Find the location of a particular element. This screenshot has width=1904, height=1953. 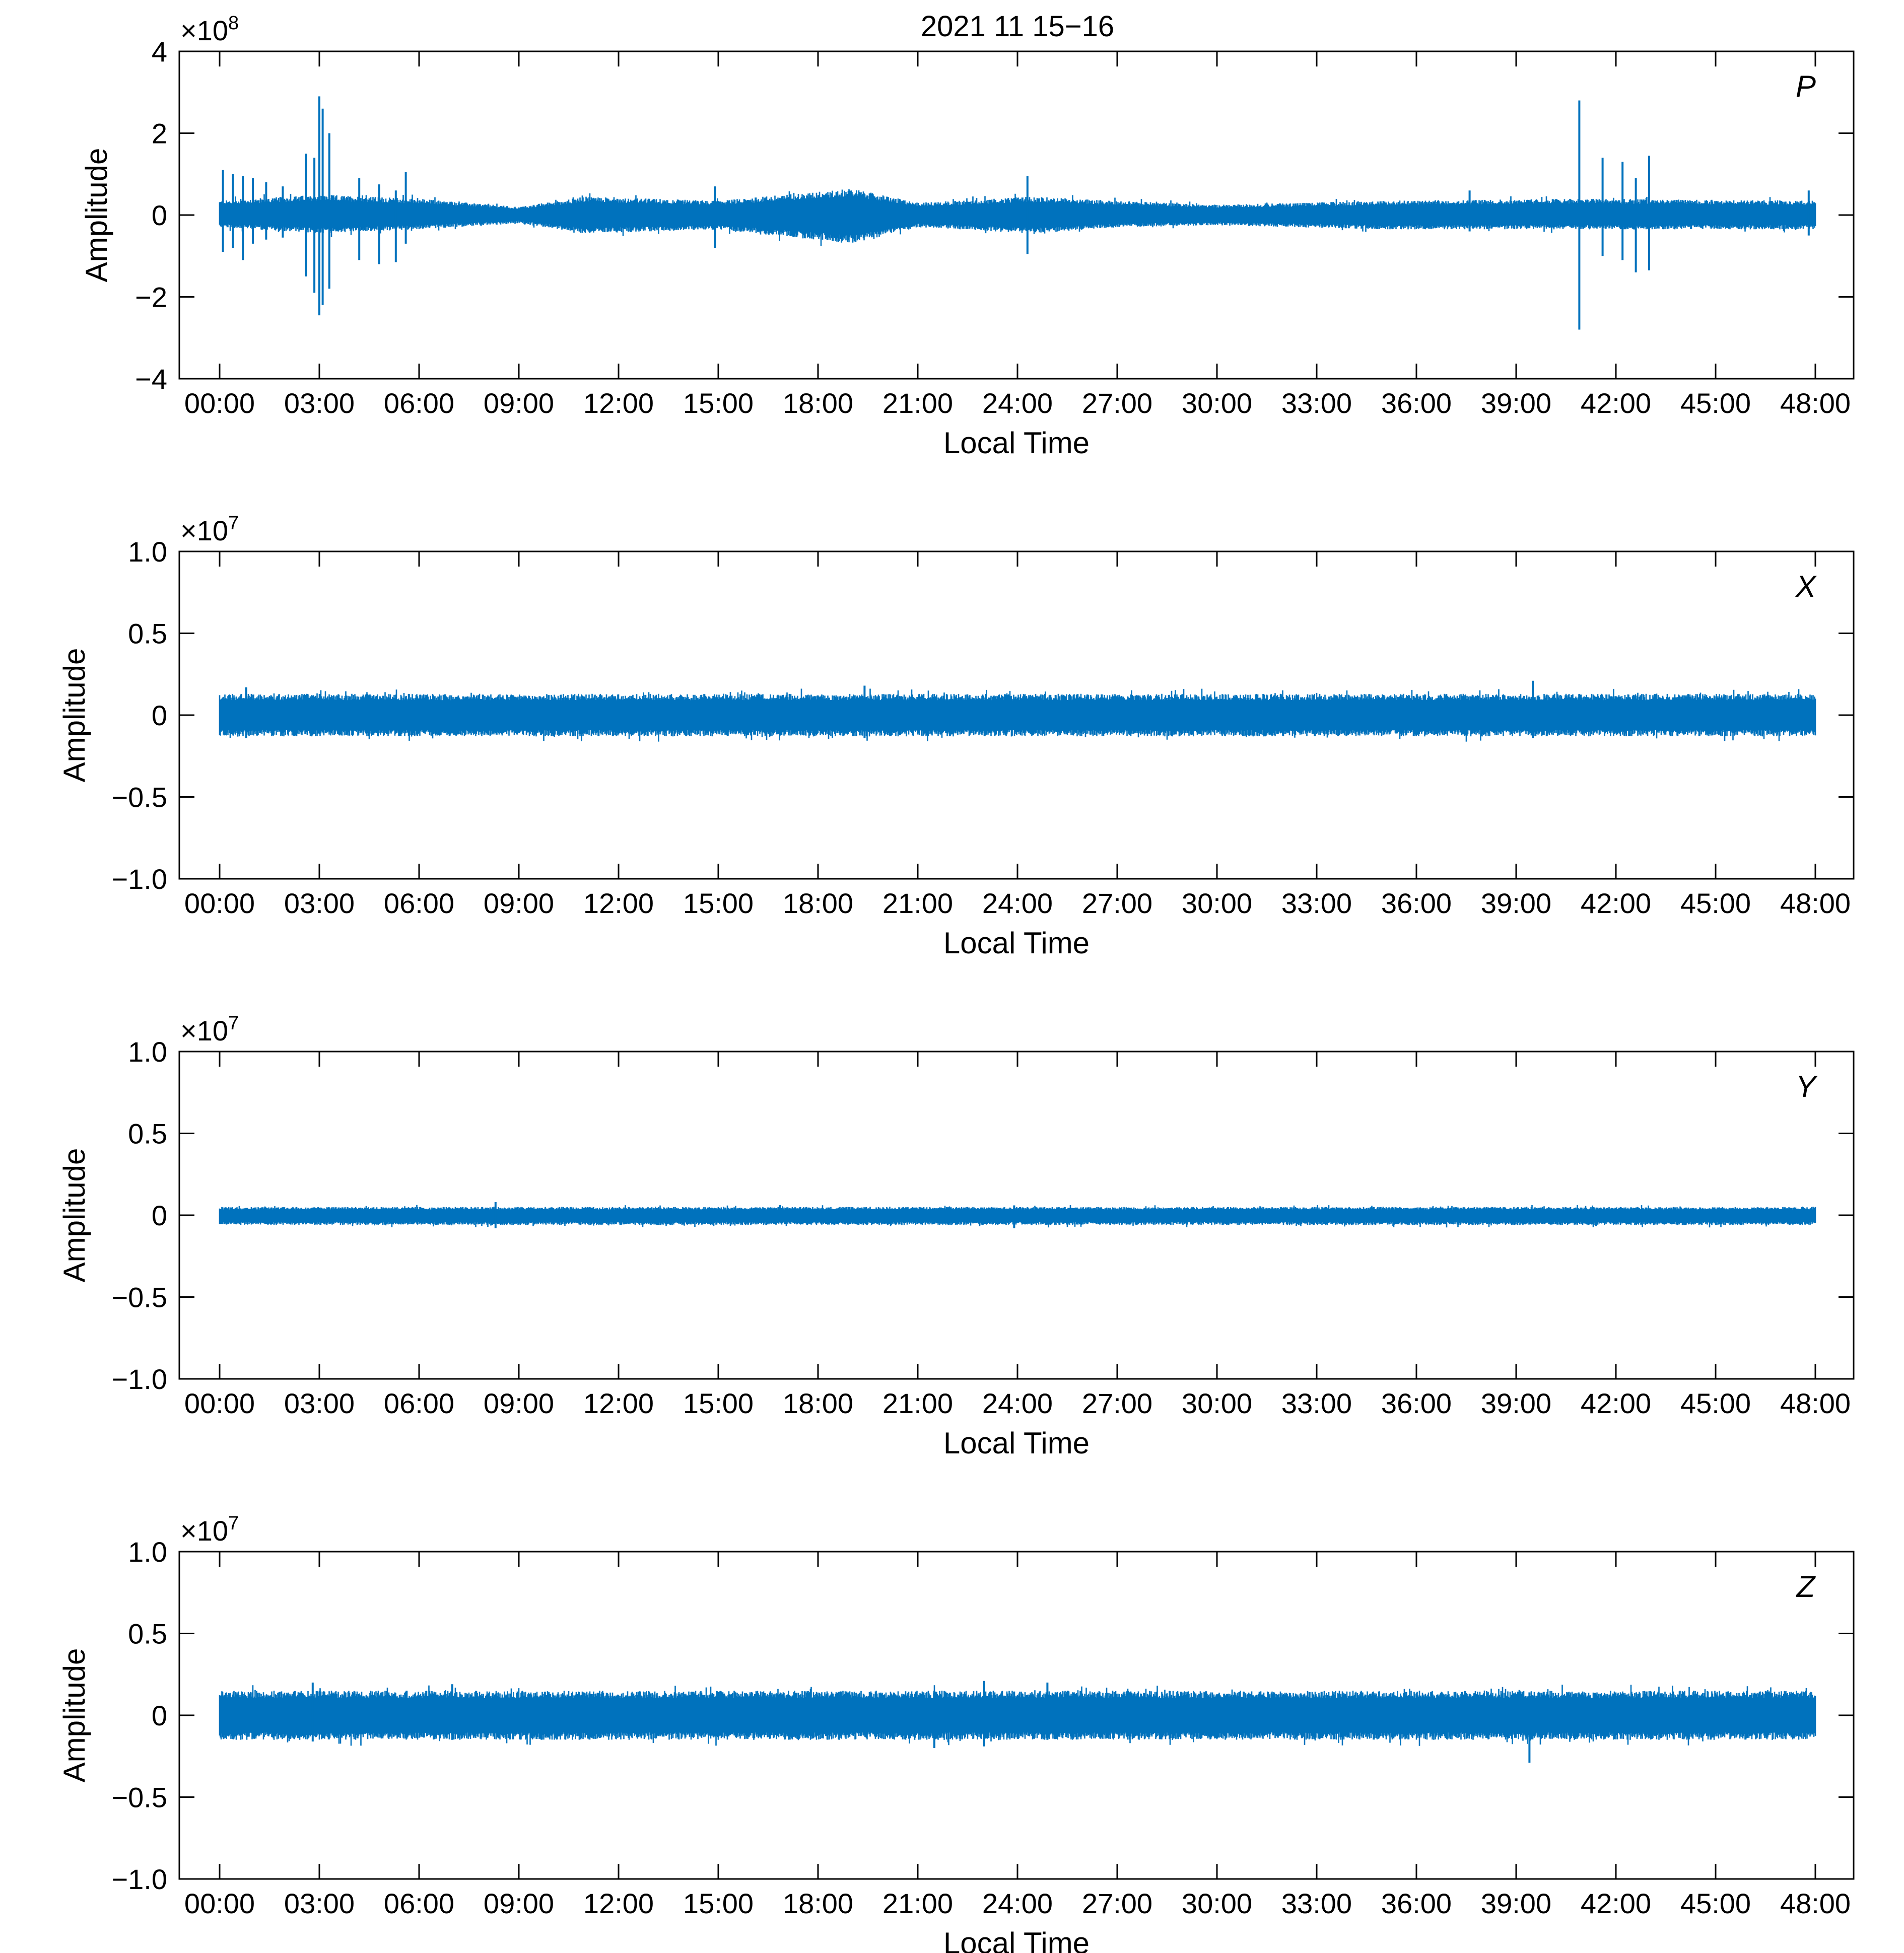

x-tick-label: 45:00 is located at coordinates (1715, 903).